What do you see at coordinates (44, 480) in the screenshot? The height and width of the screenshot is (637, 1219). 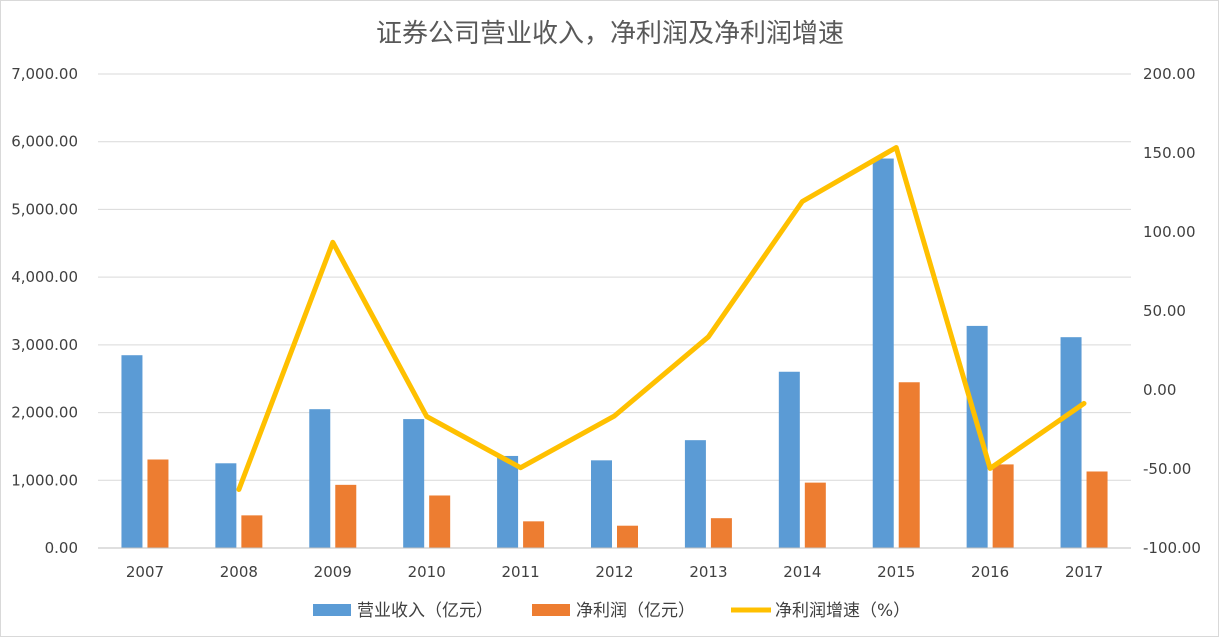 I see `left-axis-tick-label: 1,000.00` at bounding box center [44, 480].